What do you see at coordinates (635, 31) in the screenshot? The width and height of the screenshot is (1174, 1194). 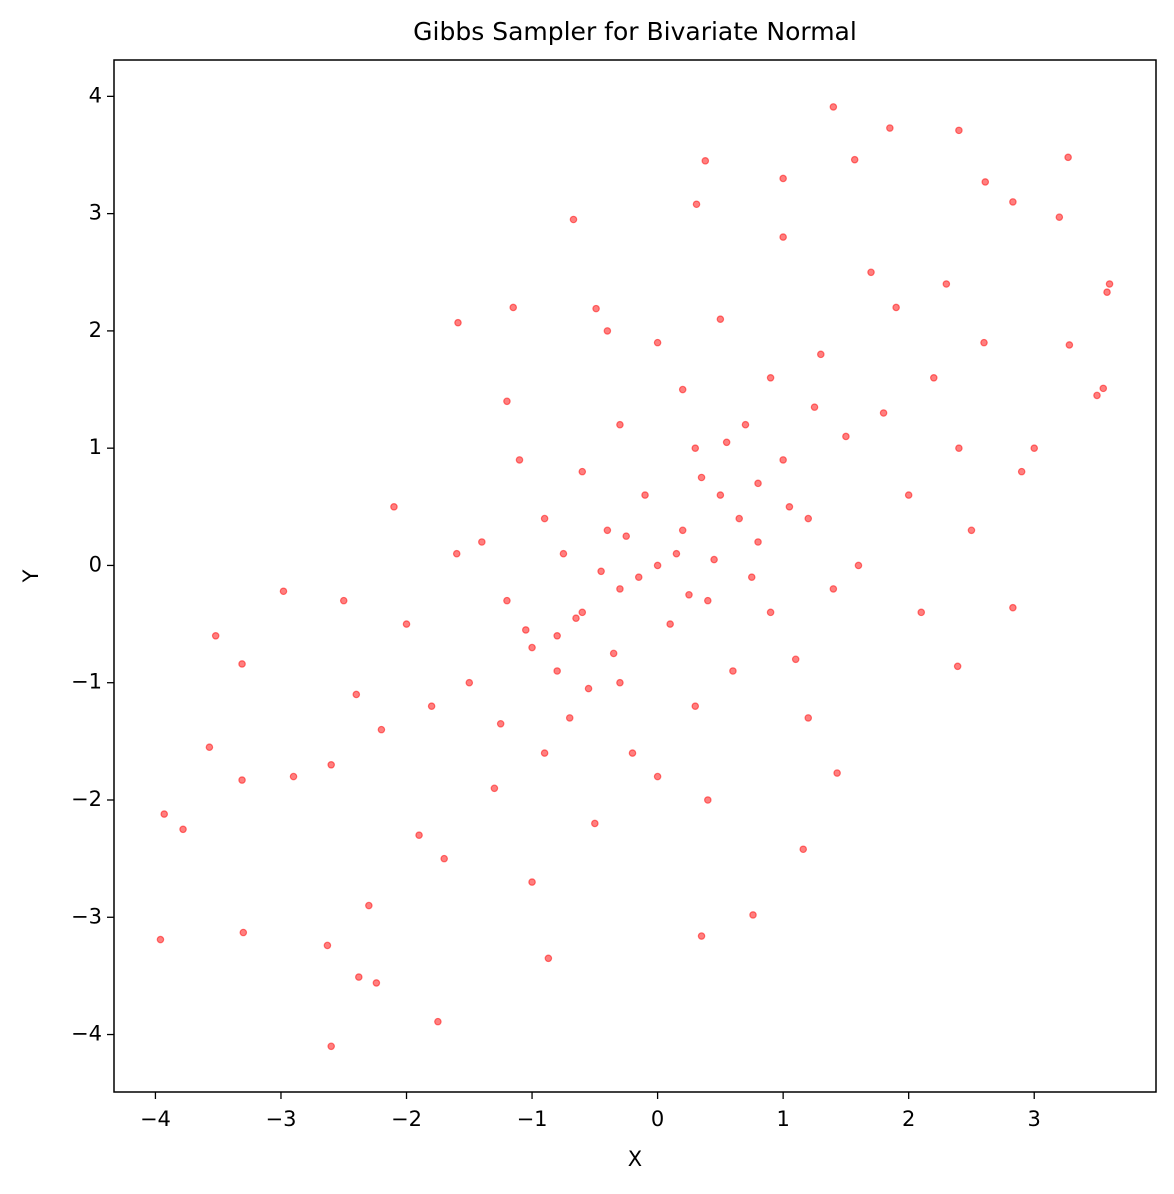 I see `chart-title: Gibbs Sampler for Bivariate Normal` at bounding box center [635, 31].